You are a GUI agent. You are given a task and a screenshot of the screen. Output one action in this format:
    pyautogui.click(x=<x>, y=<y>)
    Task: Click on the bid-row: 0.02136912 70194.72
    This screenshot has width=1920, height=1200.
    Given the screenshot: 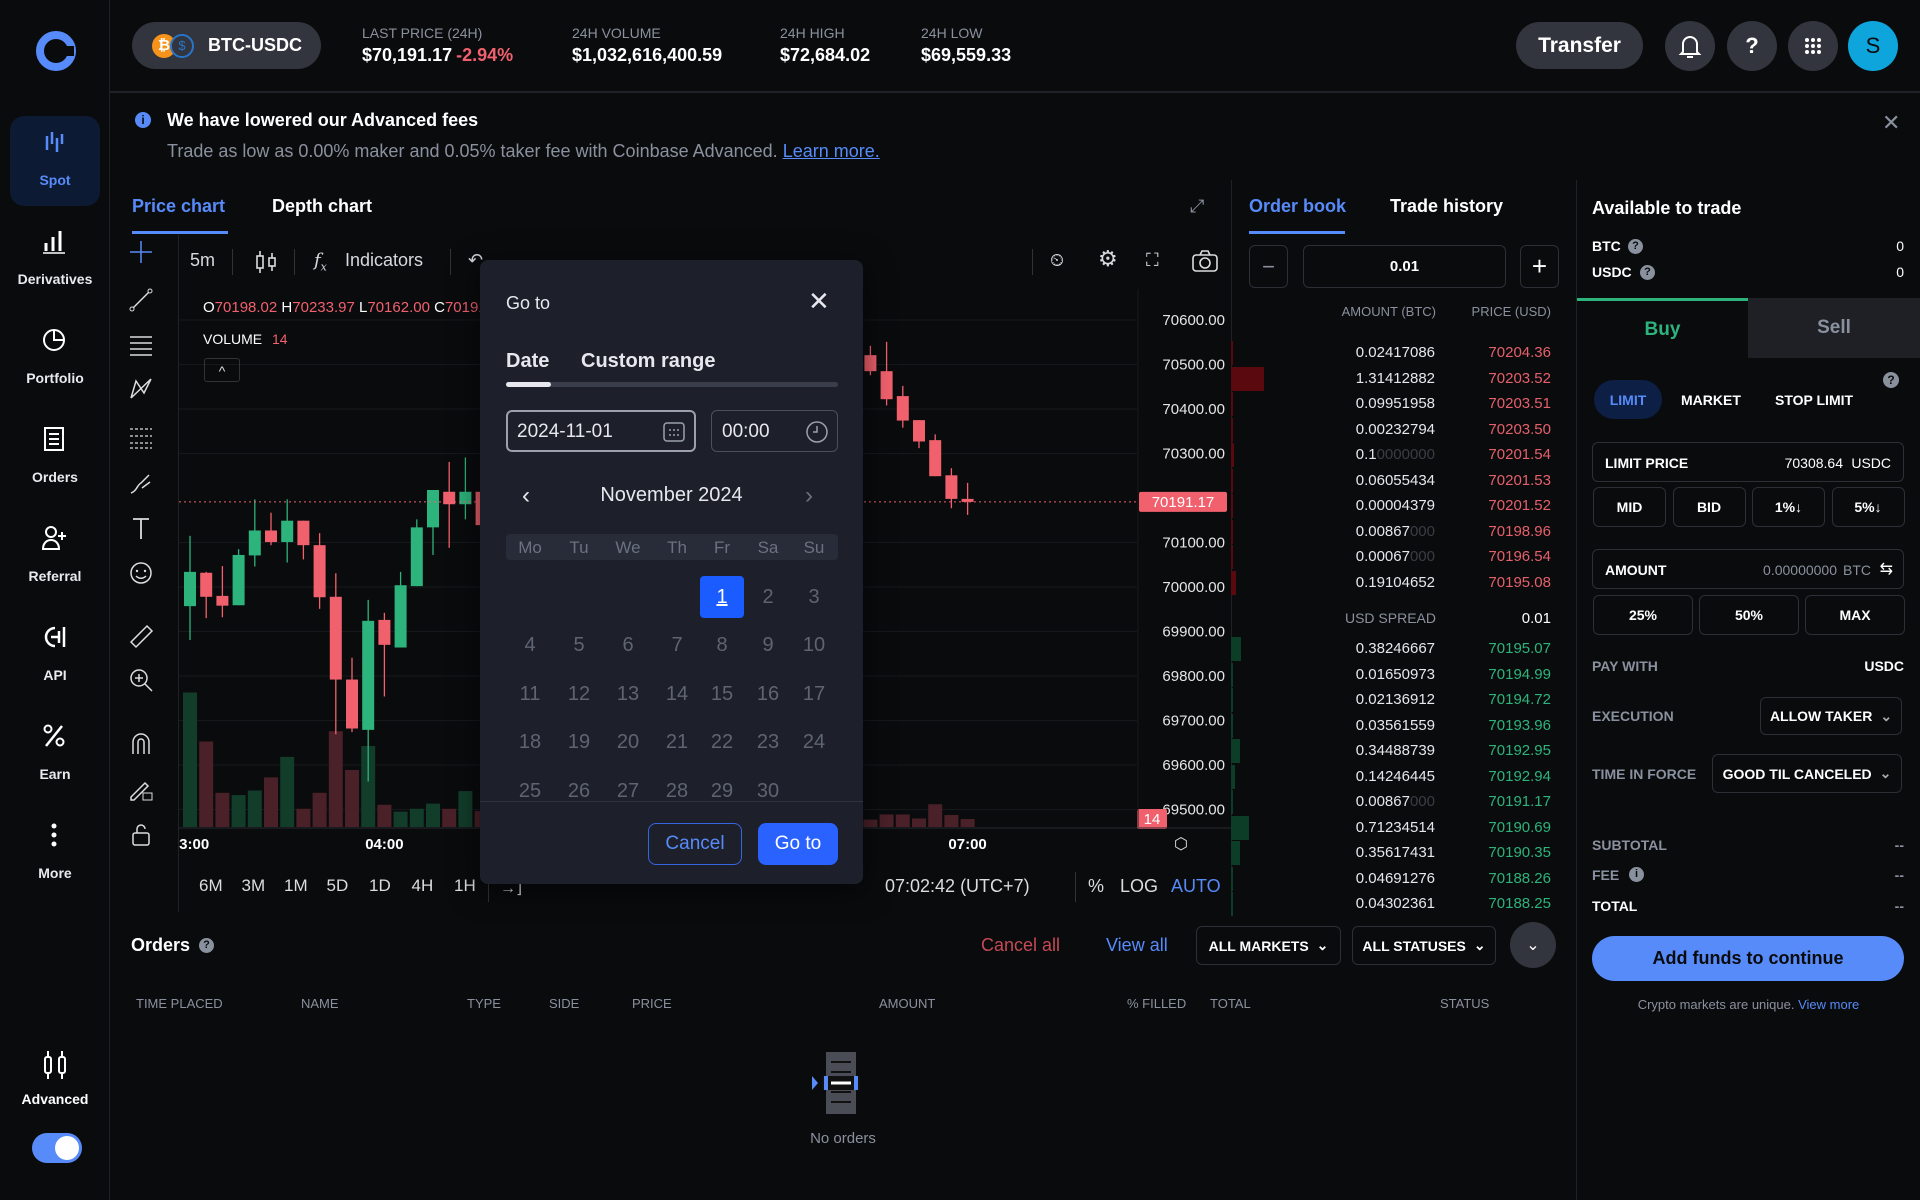 What is the action you would take?
    pyautogui.click(x=1403, y=699)
    